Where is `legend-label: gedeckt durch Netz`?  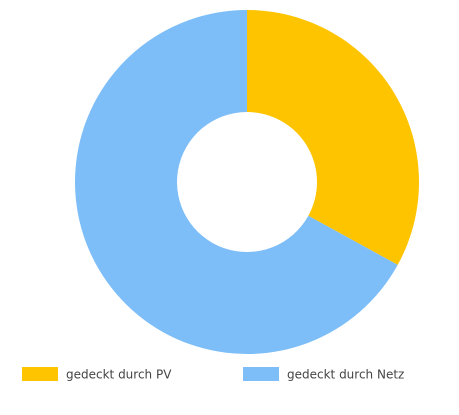
legend-label: gedeckt durch Netz is located at coordinates (345, 375).